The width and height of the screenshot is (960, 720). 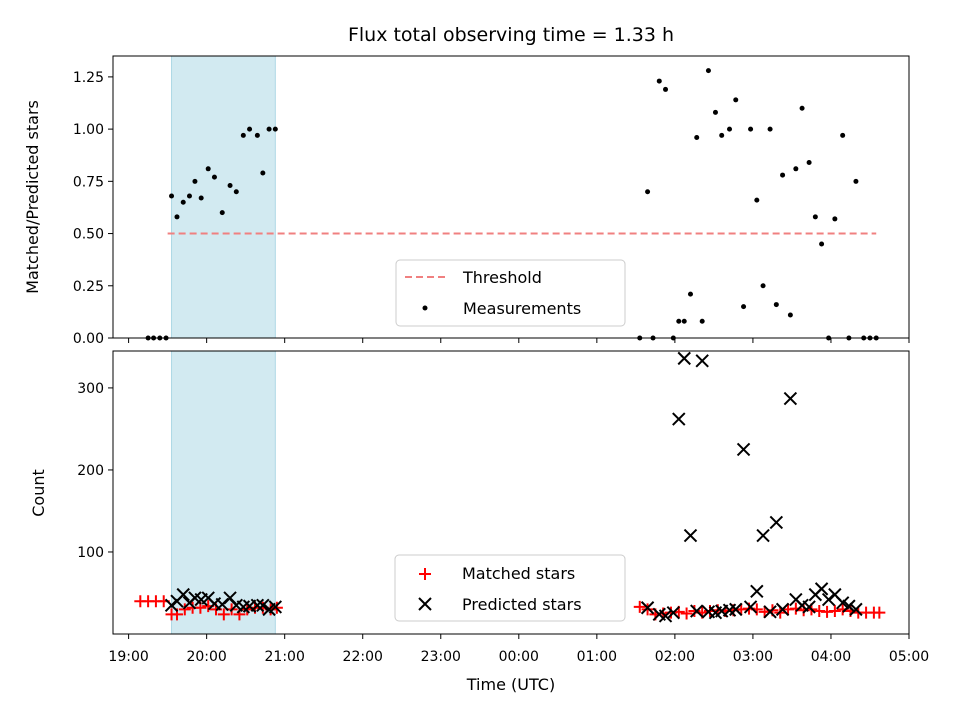 I want to click on matched-legend-label: Matched stars, so click(x=518, y=573).